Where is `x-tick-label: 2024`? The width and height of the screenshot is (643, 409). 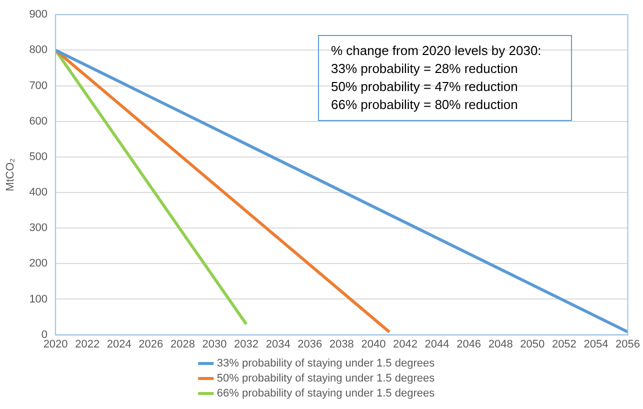 x-tick-label: 2024 is located at coordinates (119, 344).